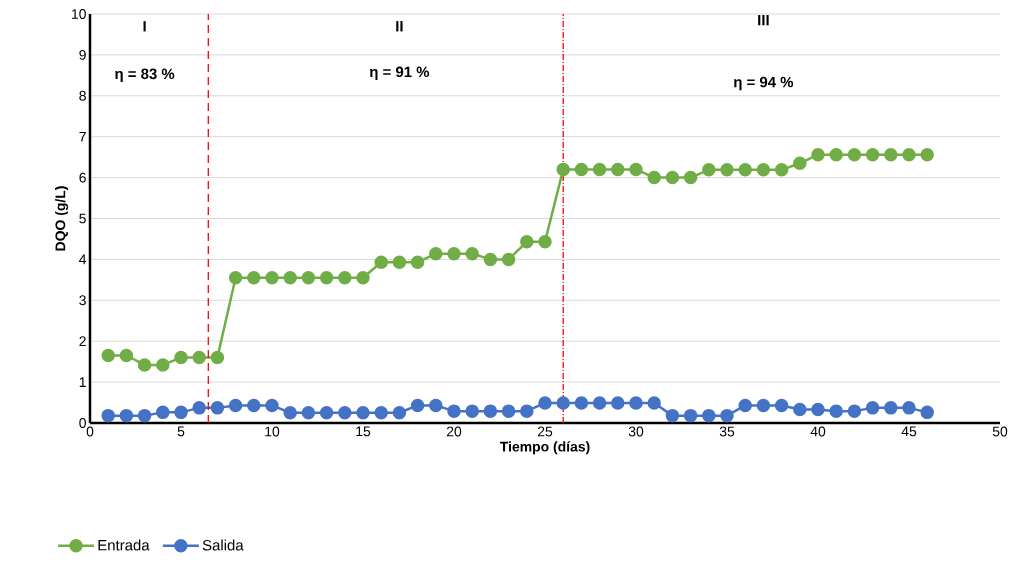 The width and height of the screenshot is (1021, 563). Describe the element at coordinates (124, 545) in the screenshot. I see `legend-label: Entrada` at that location.